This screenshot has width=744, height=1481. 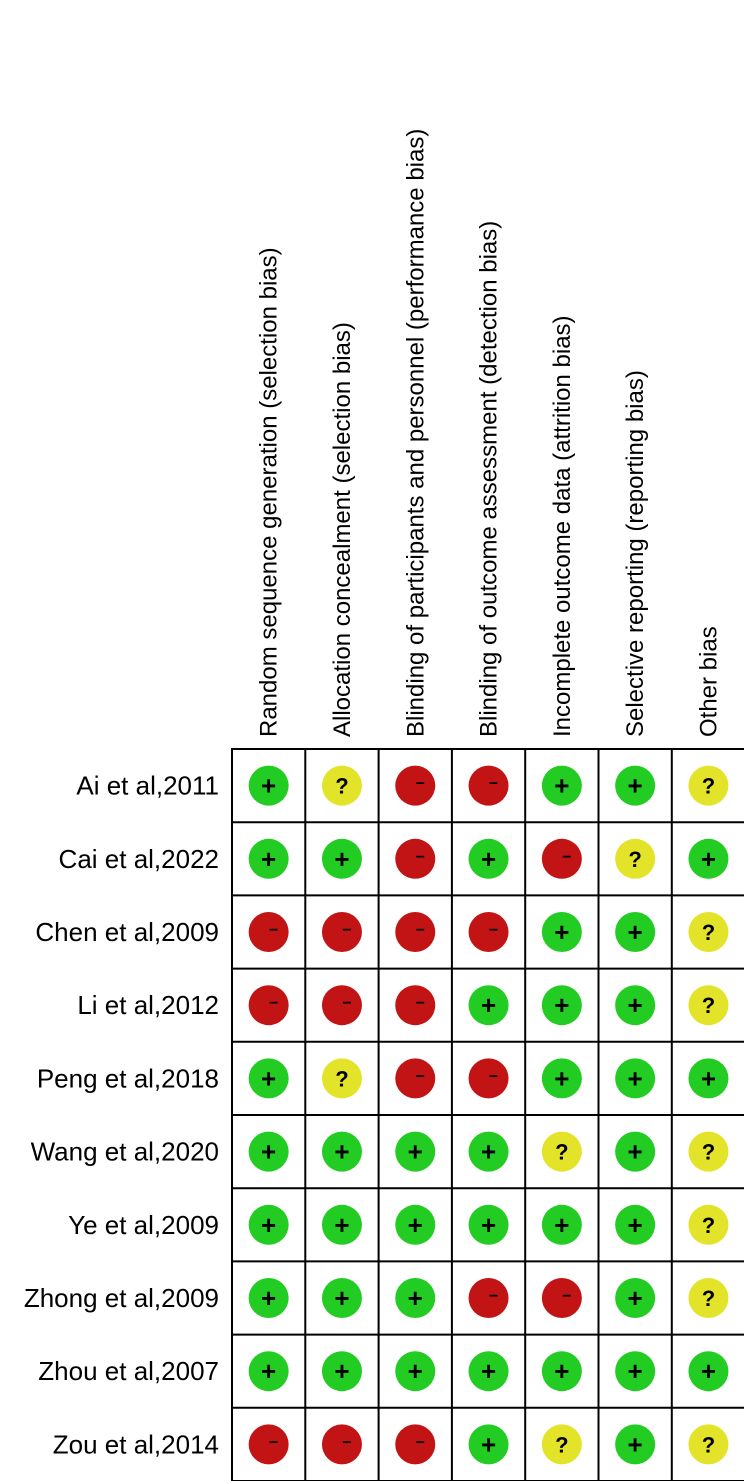 What do you see at coordinates (147, 786) in the screenshot?
I see `study-label: Ai et al,2011` at bounding box center [147, 786].